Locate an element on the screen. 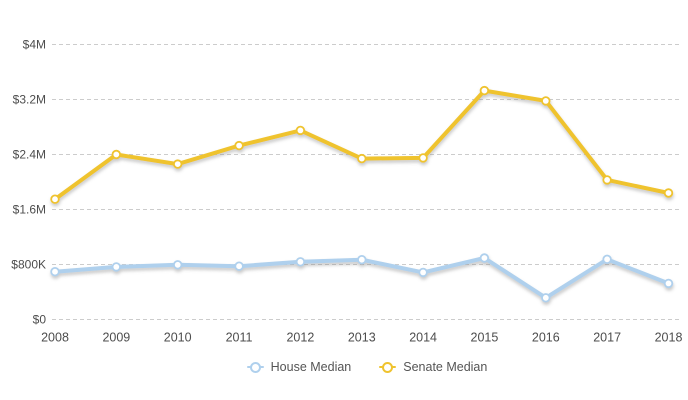  y-axis-tick-label: $1.6M is located at coordinates (29, 210).